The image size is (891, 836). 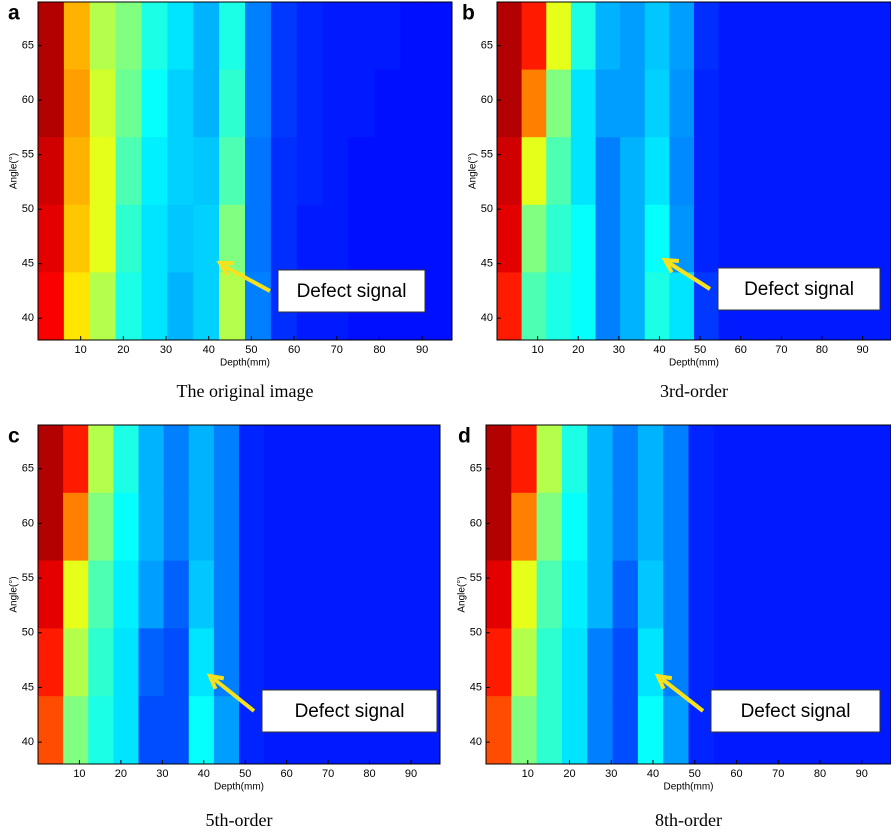 I want to click on y-tick-label: 55, so click(x=476, y=578).